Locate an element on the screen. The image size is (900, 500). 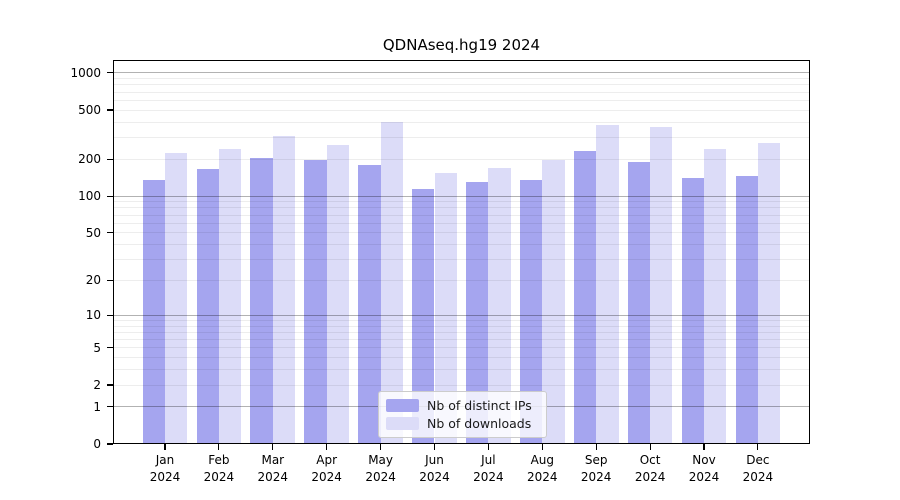
x-tick-label-feb: Feb 2024 is located at coordinates (219, 468).